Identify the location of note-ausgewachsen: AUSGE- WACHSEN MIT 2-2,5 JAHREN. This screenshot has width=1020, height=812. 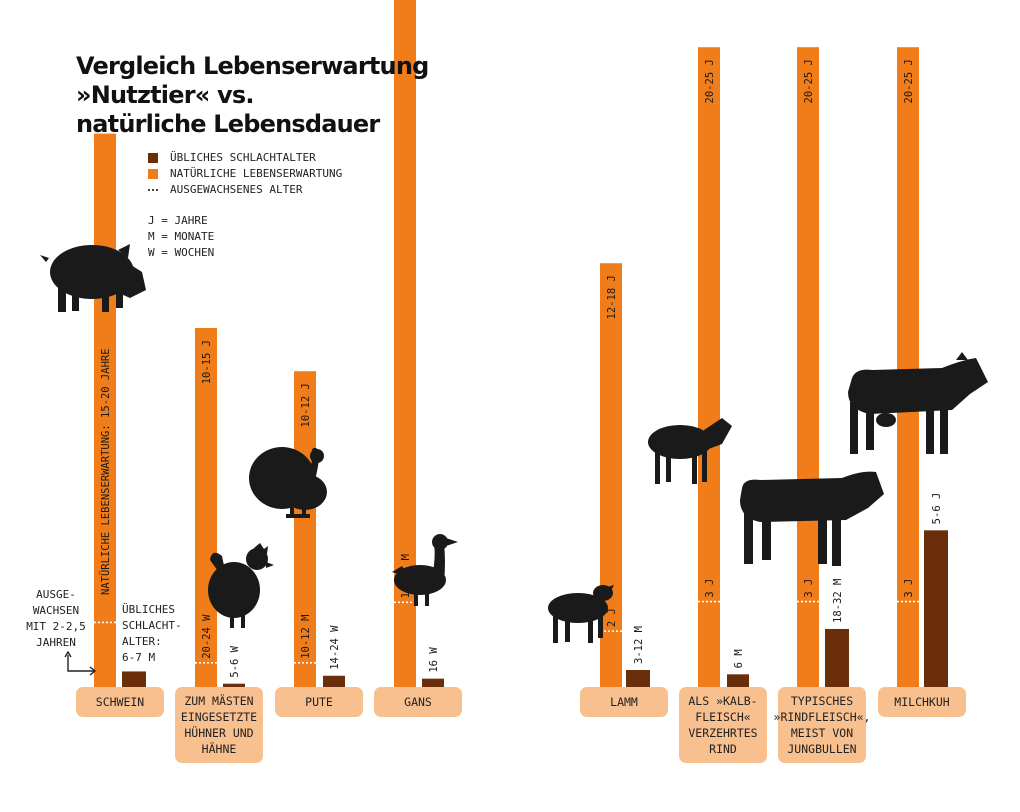
(56, 618).